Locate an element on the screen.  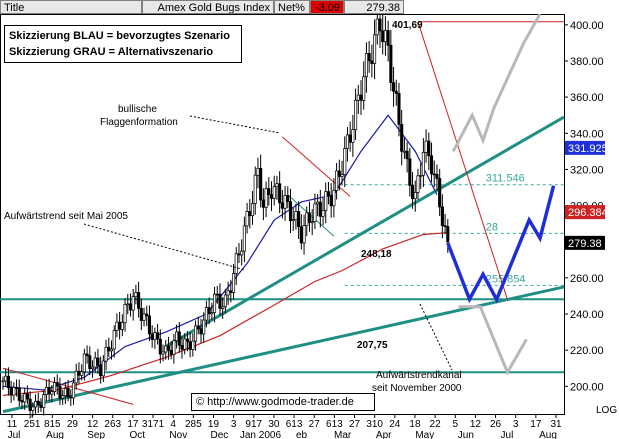
y-tick-label: 220.00 is located at coordinates (587, 351).